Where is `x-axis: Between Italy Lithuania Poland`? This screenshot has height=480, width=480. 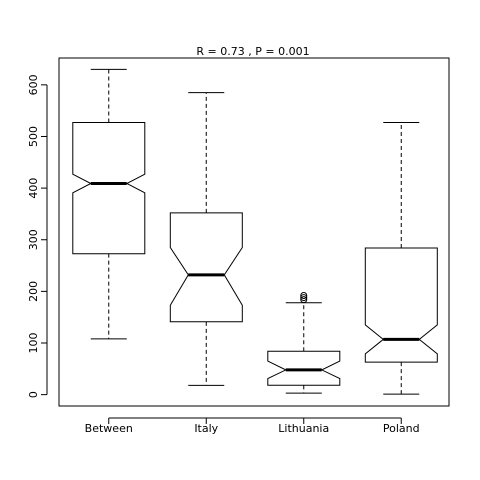
x-axis: Between Italy Lithuania Poland is located at coordinates (252, 426).